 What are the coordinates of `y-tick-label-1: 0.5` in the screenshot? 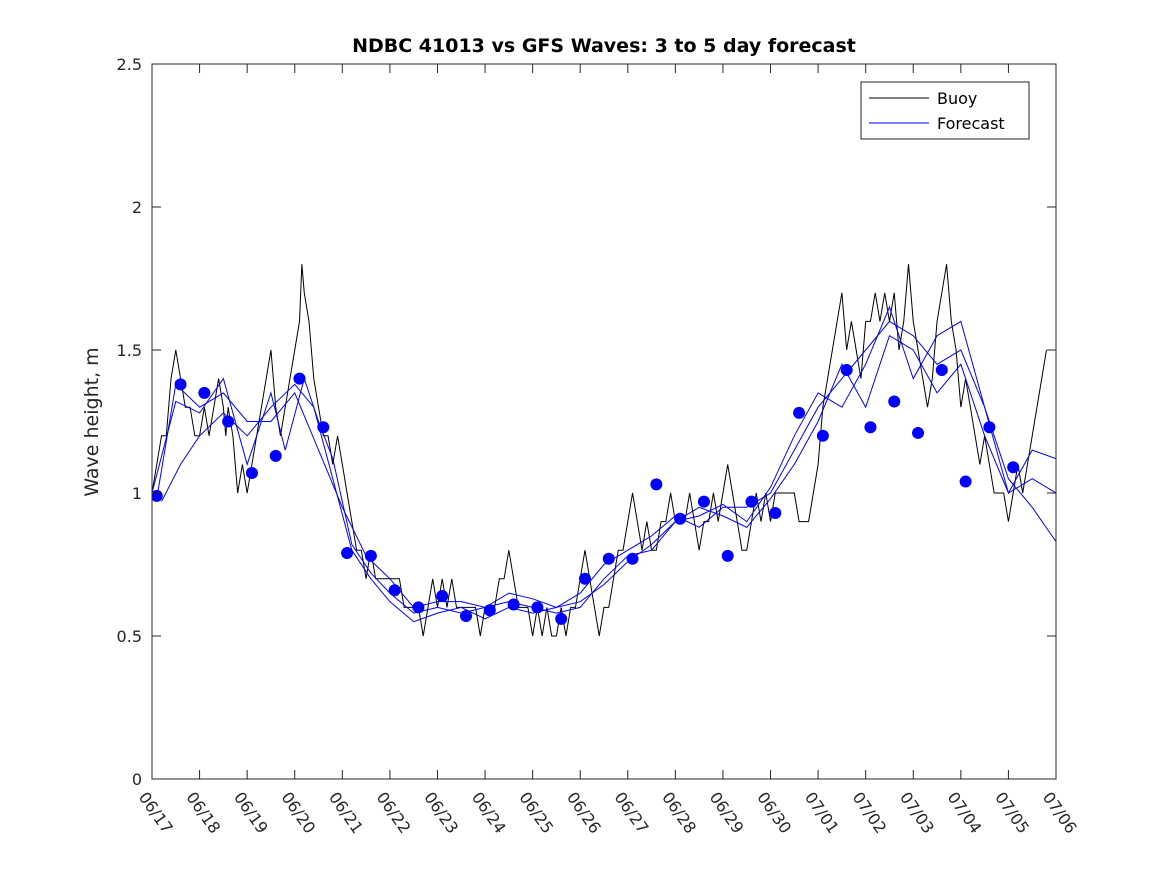 It's located at (129, 636).